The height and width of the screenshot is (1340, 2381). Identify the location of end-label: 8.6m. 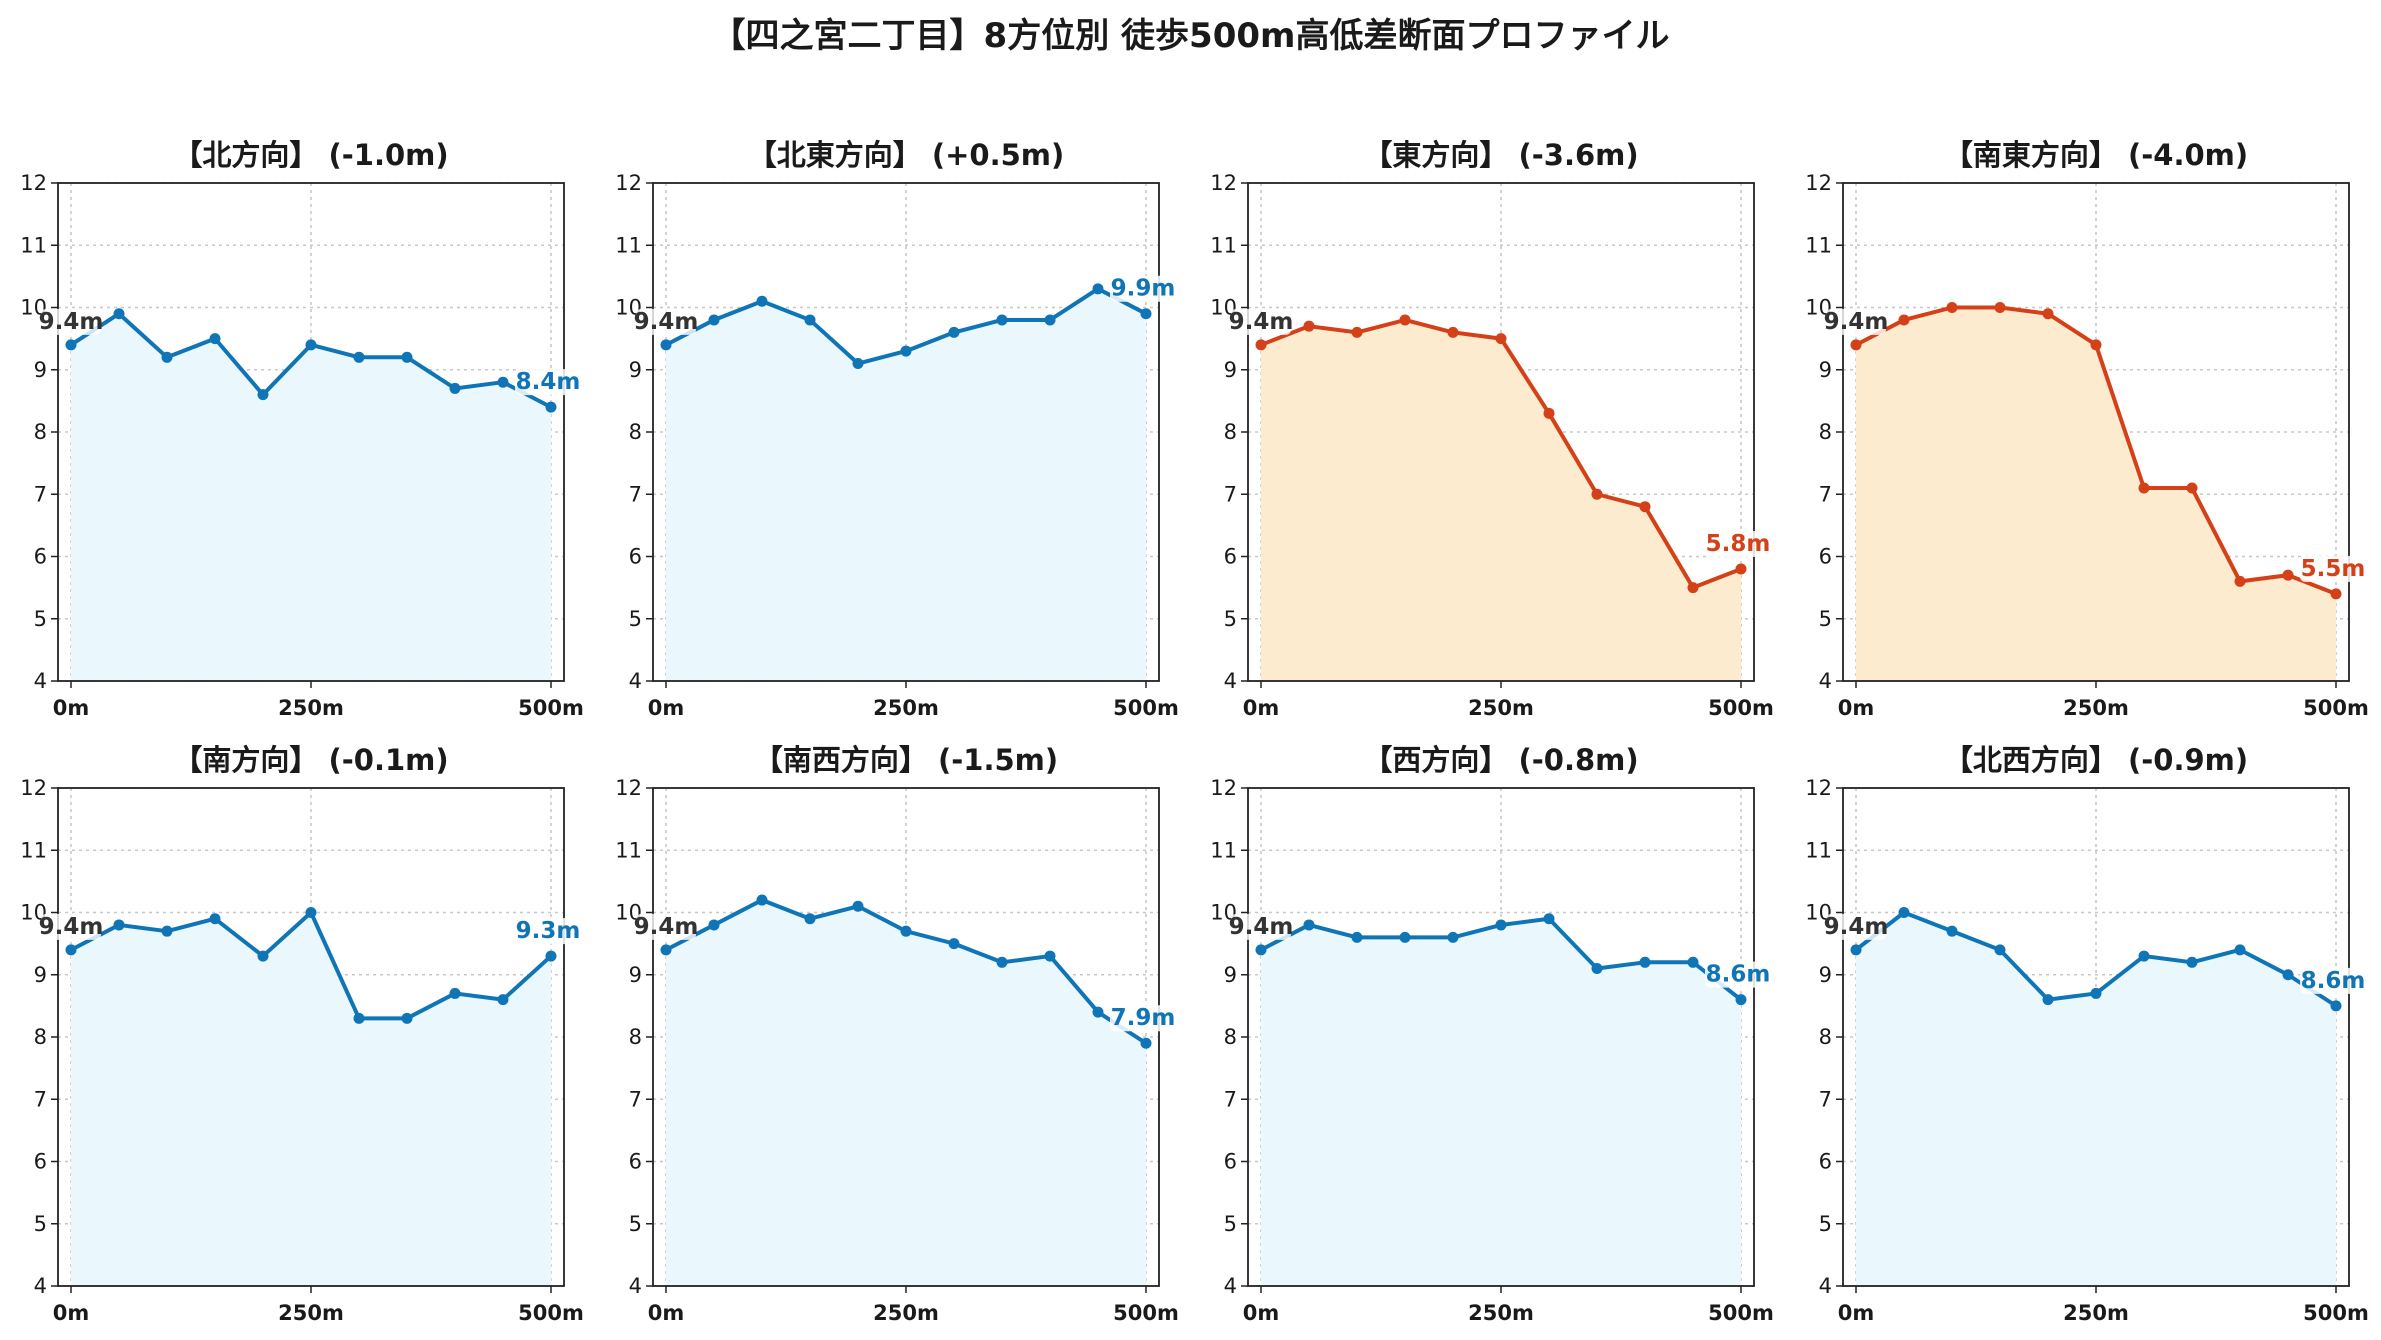
(2333, 981).